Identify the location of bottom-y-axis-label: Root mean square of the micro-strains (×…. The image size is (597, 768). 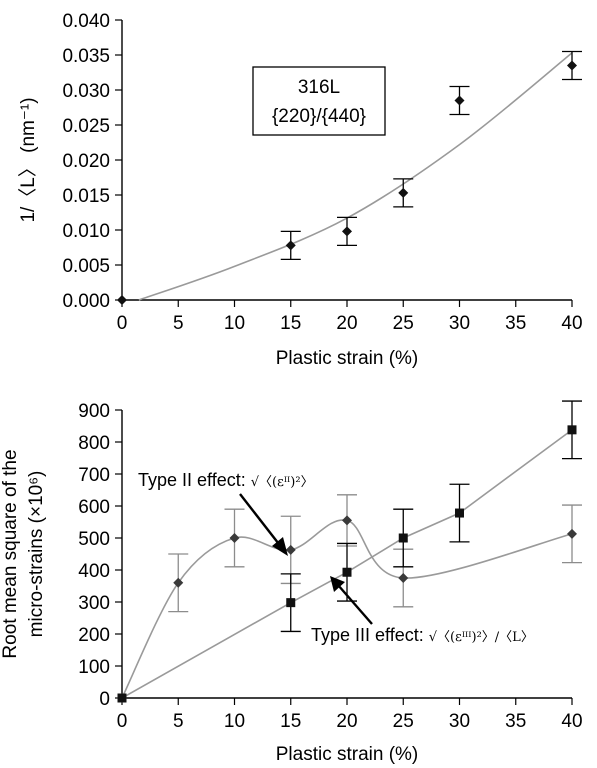
(23, 553).